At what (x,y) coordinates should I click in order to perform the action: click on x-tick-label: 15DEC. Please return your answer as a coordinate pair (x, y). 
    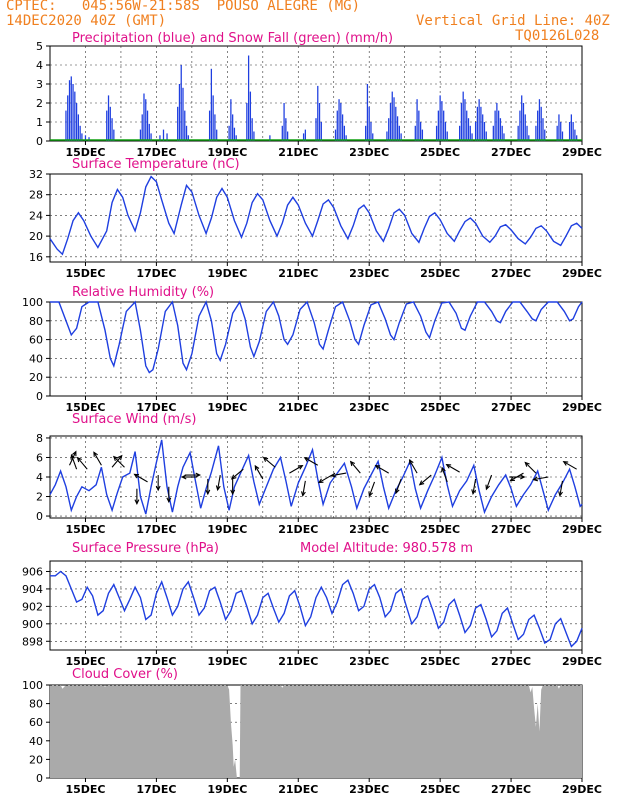
    Looking at the image, I should click on (85, 661).